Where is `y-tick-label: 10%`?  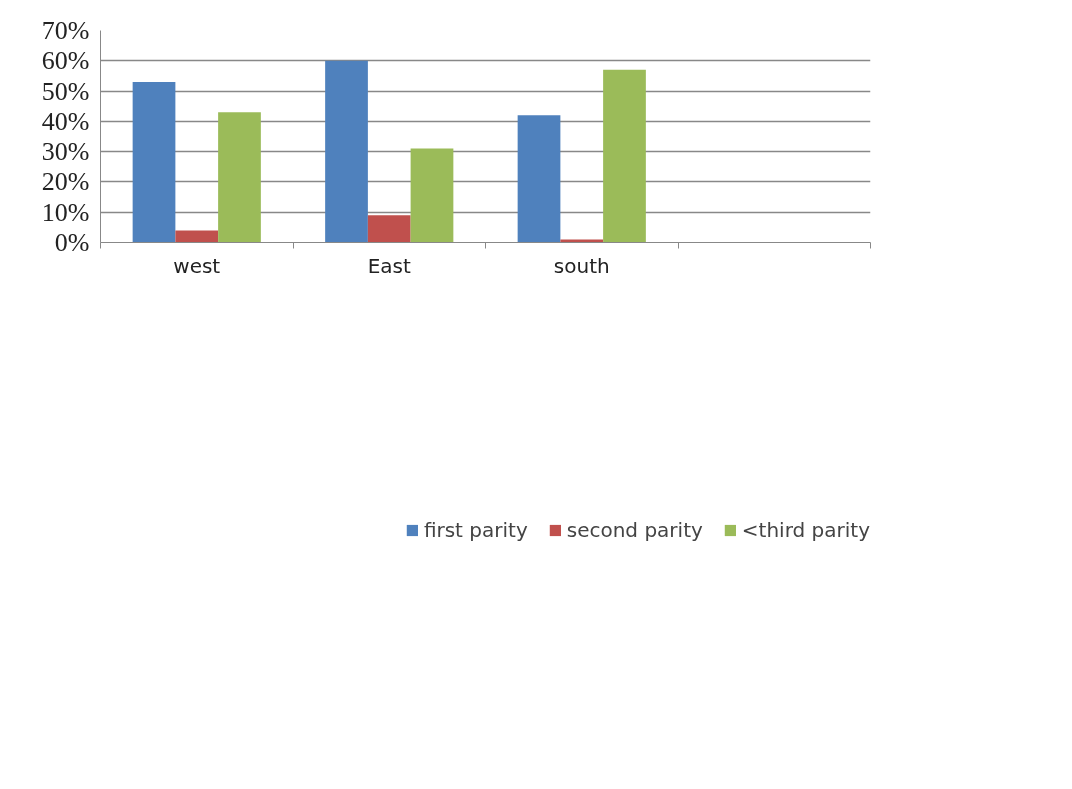
y-tick-label: 10% is located at coordinates (65, 212).